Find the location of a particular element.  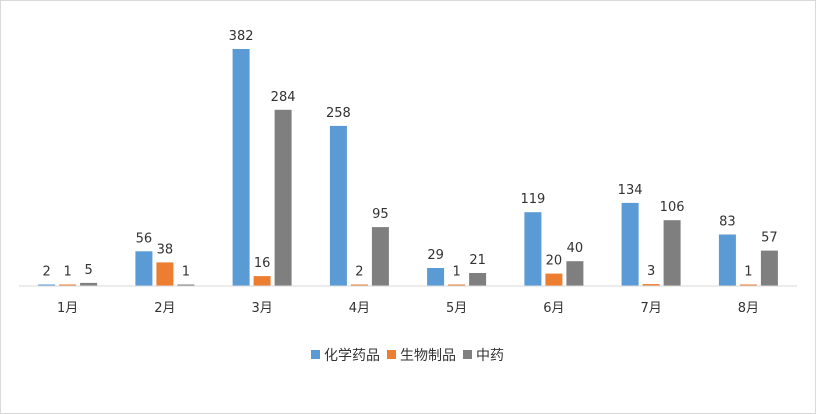

bar-8月-中药 is located at coordinates (769, 268).